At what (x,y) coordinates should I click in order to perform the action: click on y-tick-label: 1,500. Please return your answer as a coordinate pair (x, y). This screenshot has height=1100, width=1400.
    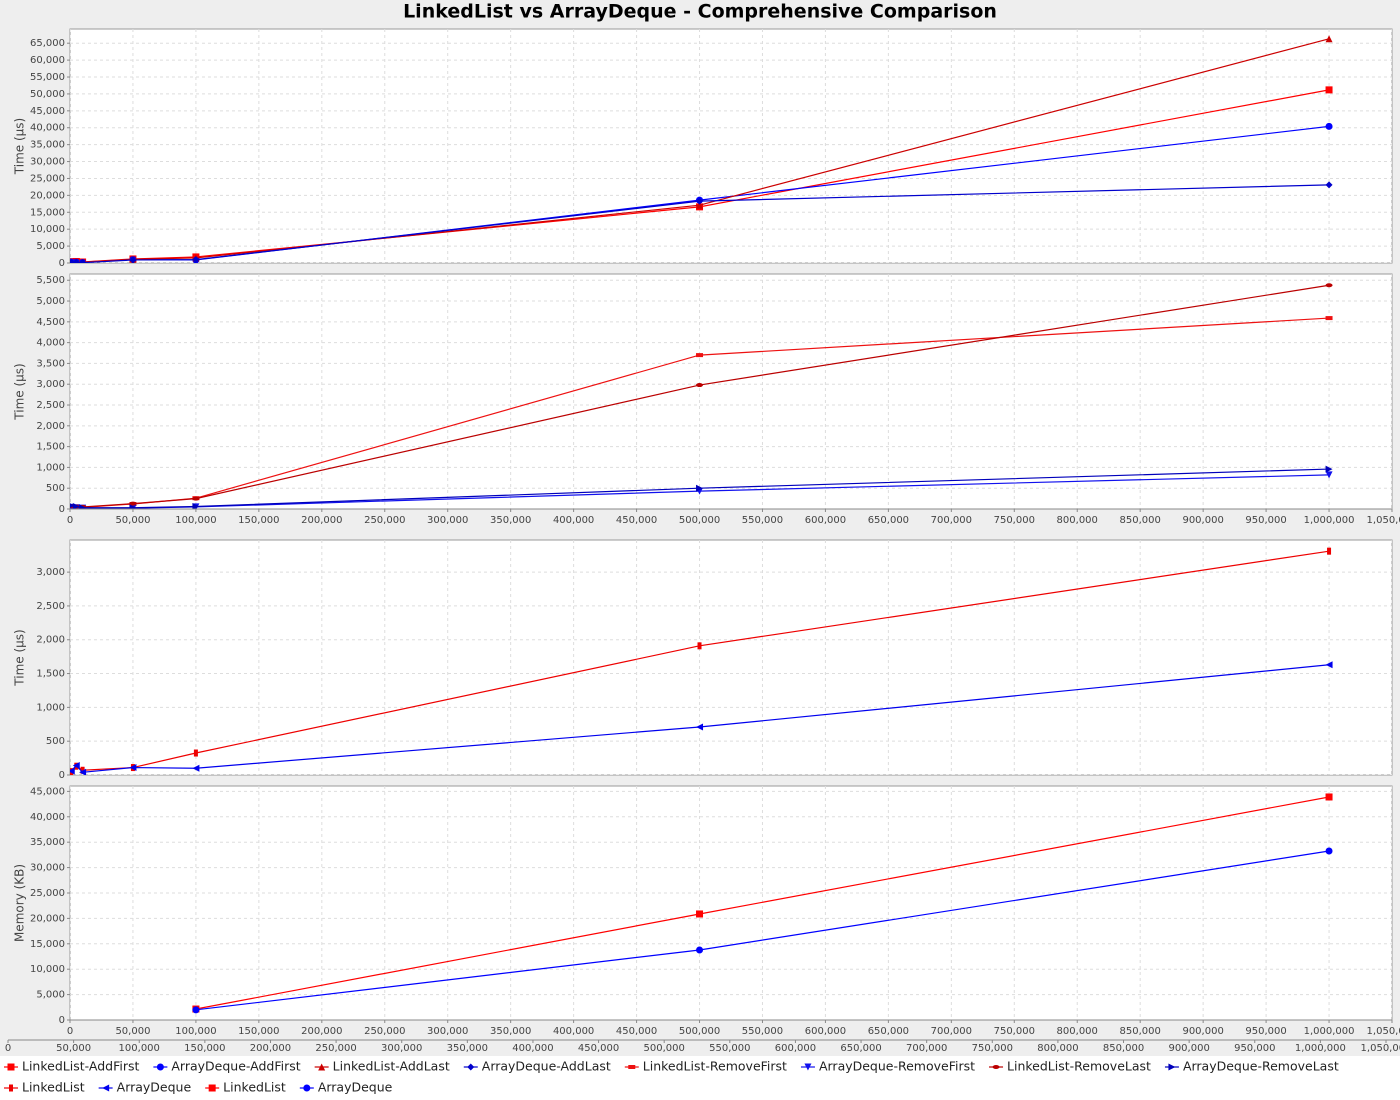
    Looking at the image, I should click on (50, 447).